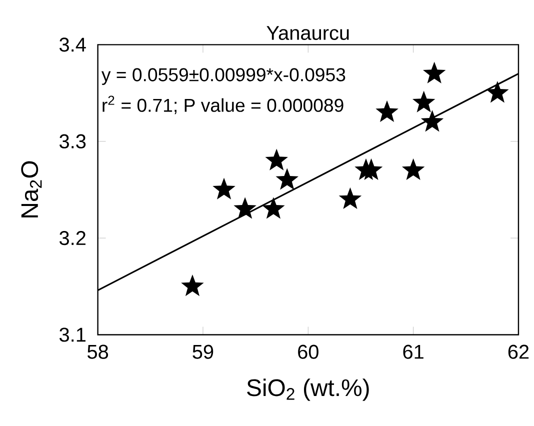 The width and height of the screenshot is (534, 426). What do you see at coordinates (98, 352) in the screenshot?
I see `x-tick-label: 58` at bounding box center [98, 352].